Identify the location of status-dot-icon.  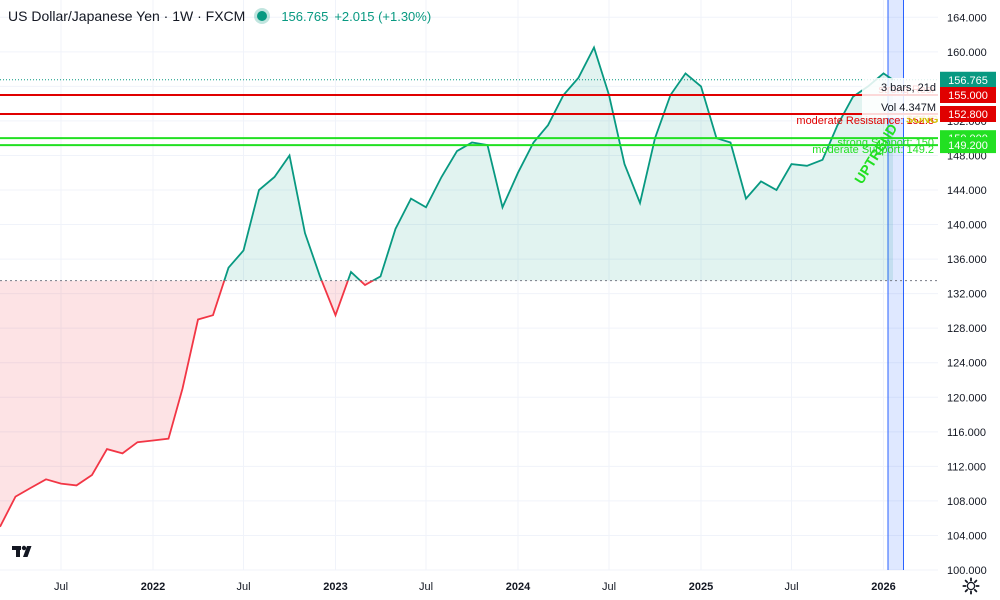
(262, 16).